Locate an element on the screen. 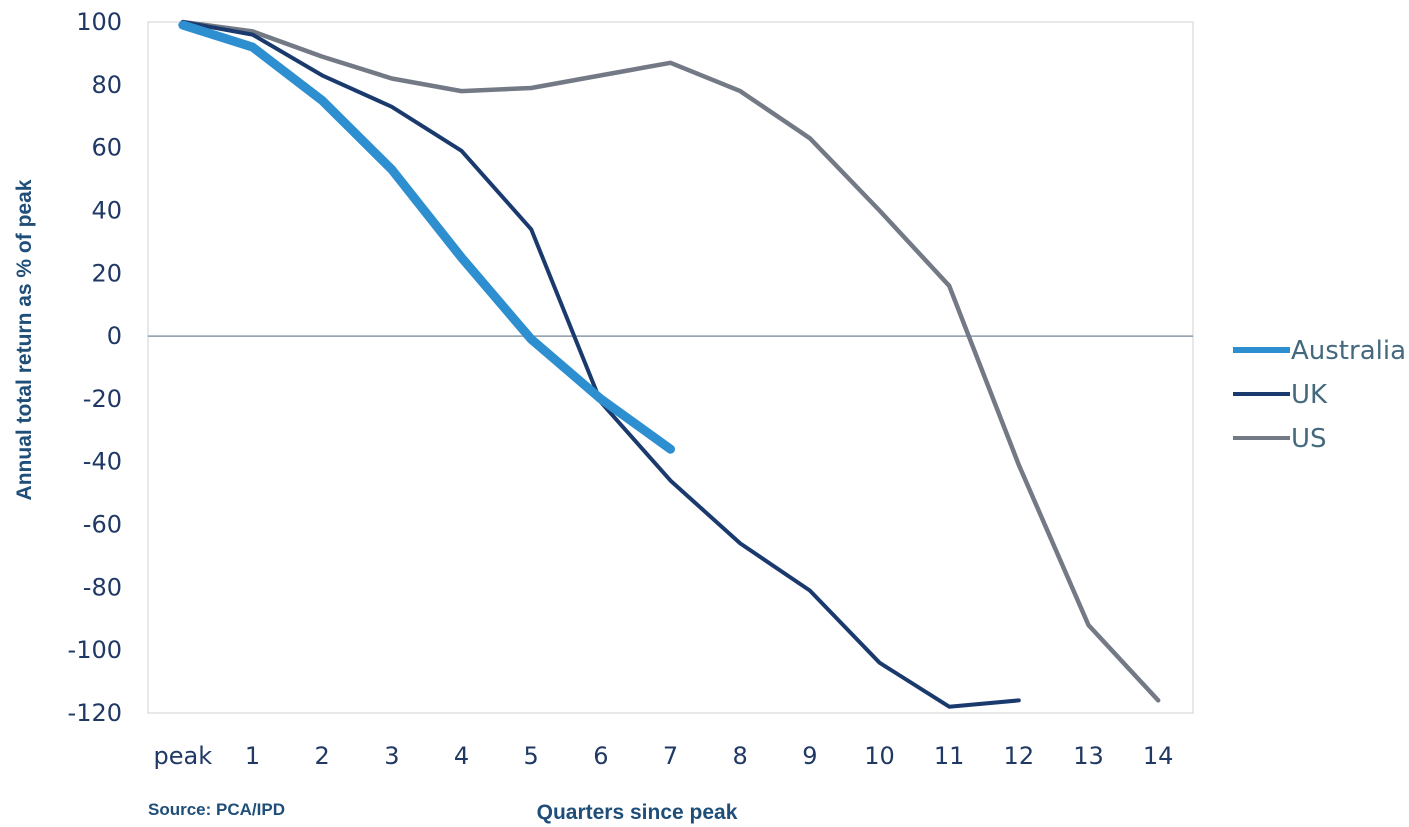  x-tick-label: 14 is located at coordinates (1158, 756).